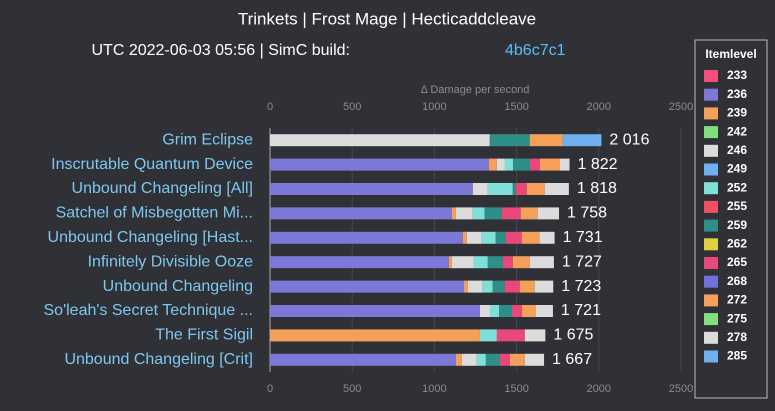 Image resolution: width=775 pixels, height=411 pixels. I want to click on total-label: 1 818, so click(597, 188).